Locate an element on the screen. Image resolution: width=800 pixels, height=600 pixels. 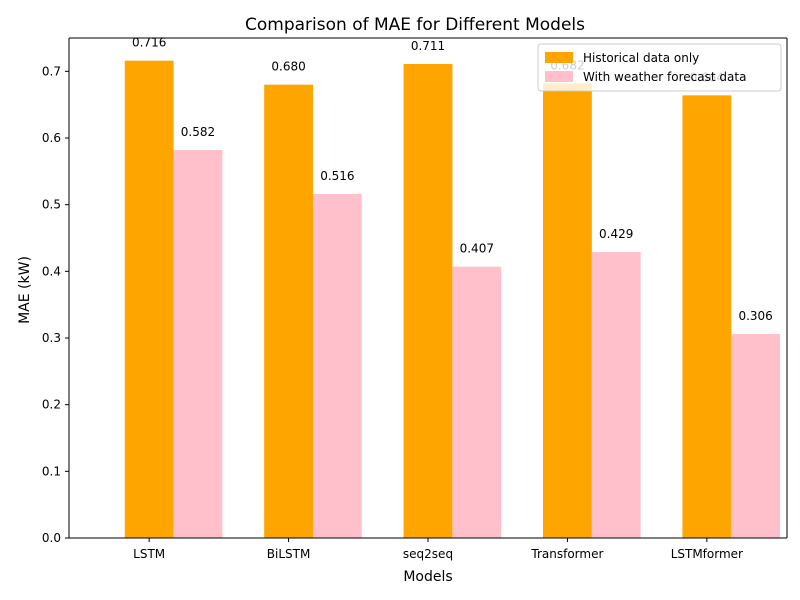
data-label-seq2seq-series-1: 0.711 is located at coordinates (428, 46).